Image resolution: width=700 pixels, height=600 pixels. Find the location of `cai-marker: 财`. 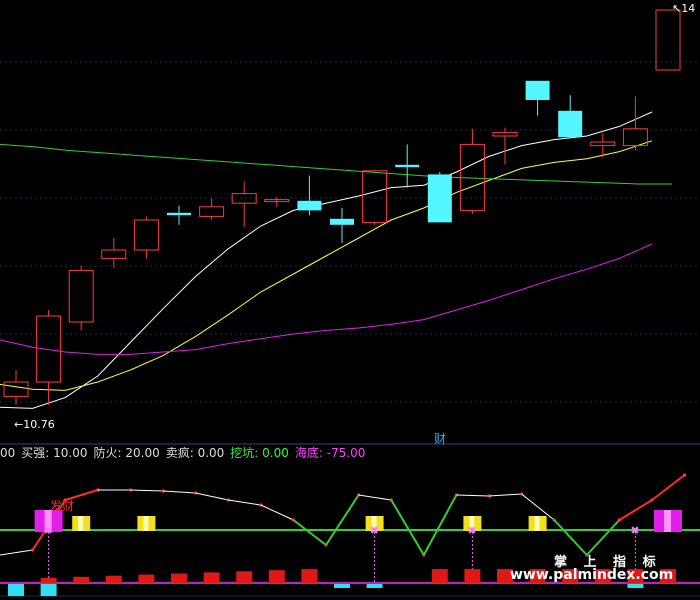

cai-marker: 财 is located at coordinates (440, 439).